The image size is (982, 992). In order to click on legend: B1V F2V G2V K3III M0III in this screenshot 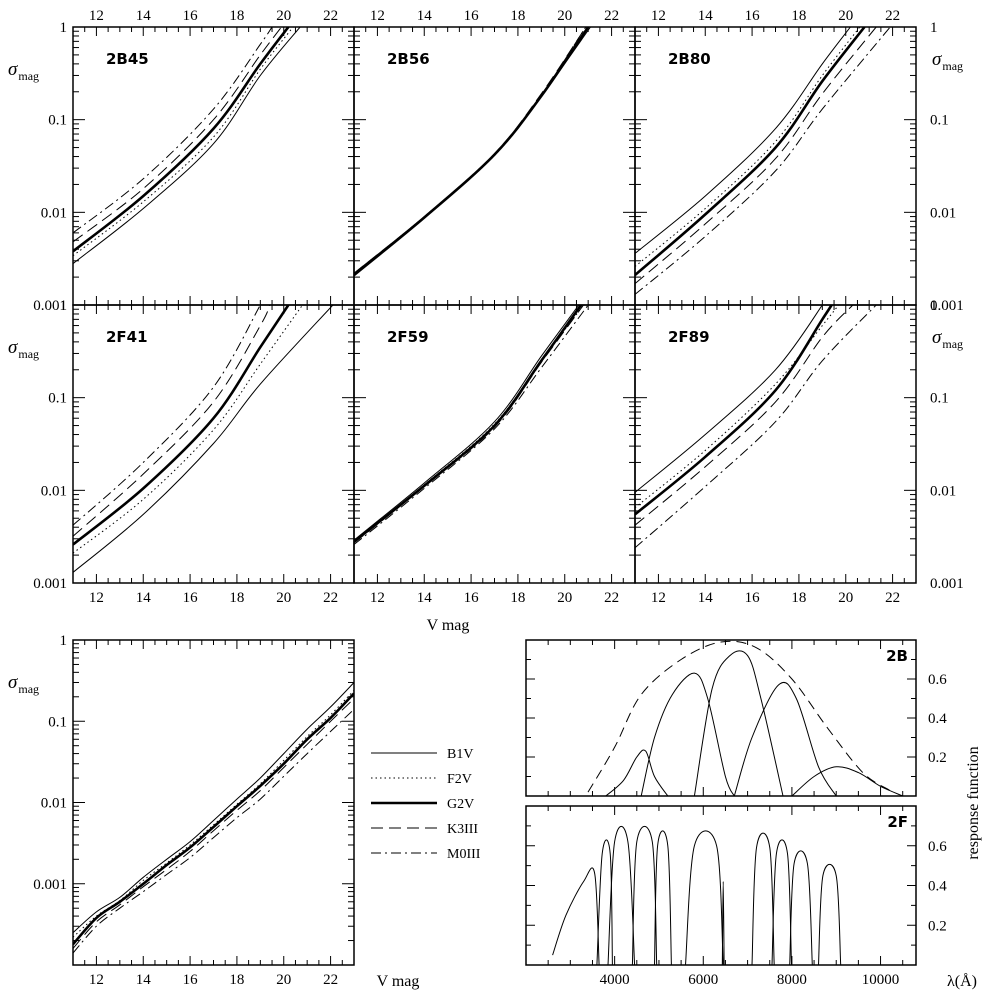, I will do `click(426, 804)`.